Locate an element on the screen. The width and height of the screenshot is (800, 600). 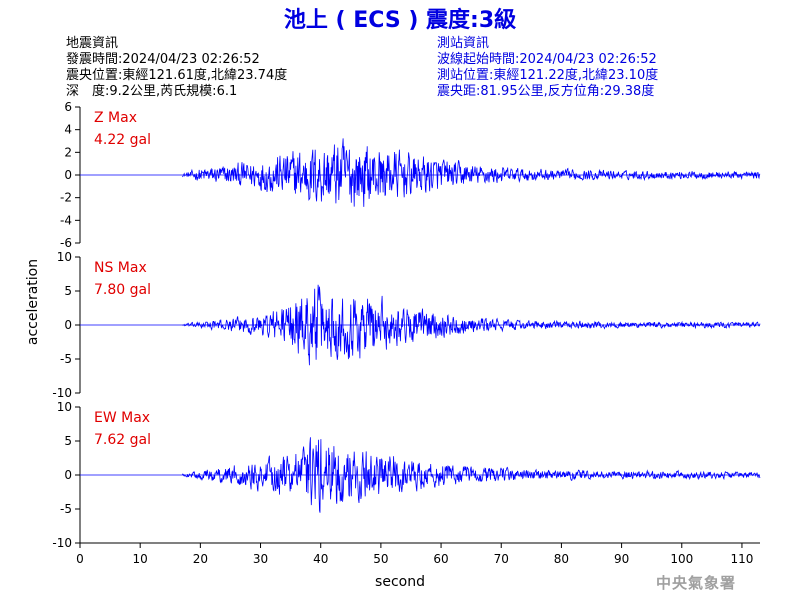
x-tick-label: 90 is located at coordinates (621, 559).